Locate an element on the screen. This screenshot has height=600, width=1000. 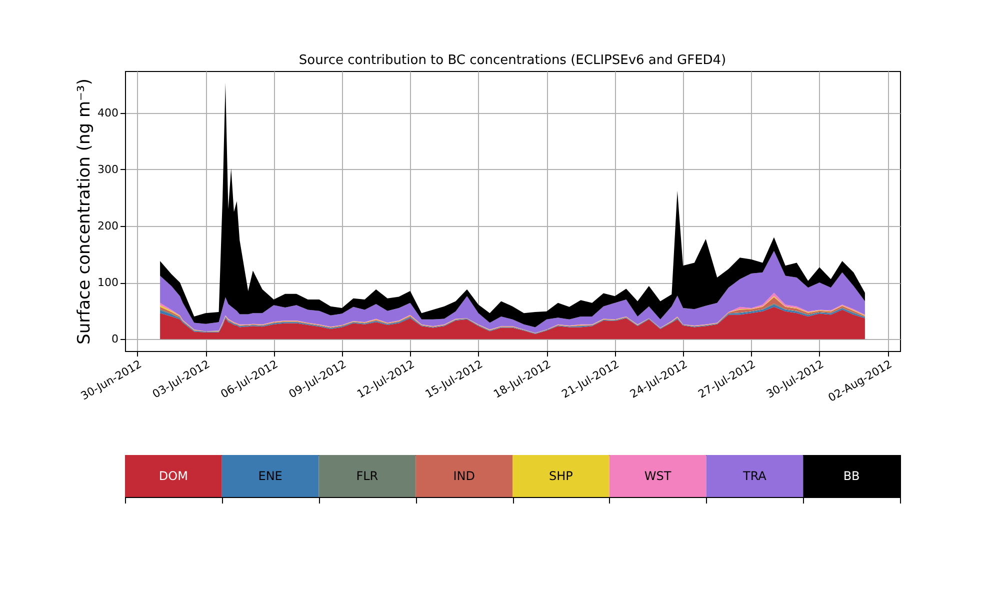
text: SHP is located at coordinates (560, 476).